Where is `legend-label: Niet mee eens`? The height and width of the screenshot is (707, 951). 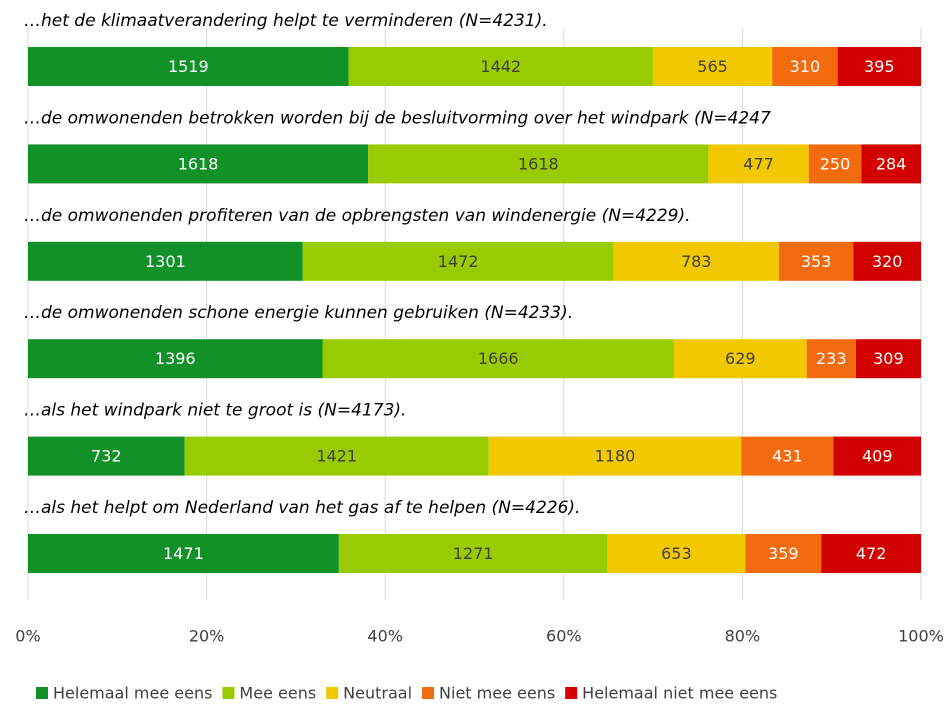
legend-label: Niet mee eens is located at coordinates (497, 693).